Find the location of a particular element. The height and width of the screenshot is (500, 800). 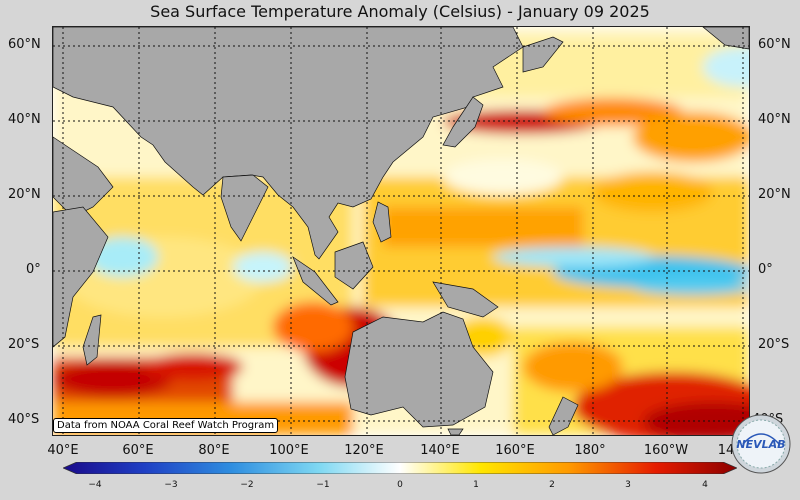

lat-label-right: 0° is located at coordinates (765, 269).